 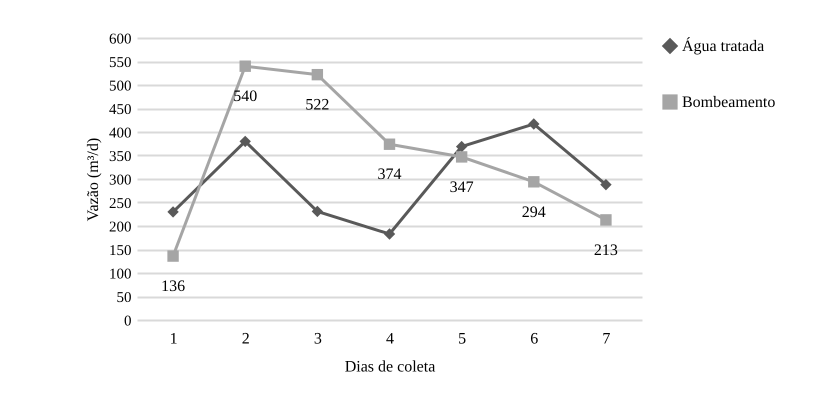 What do you see at coordinates (120, 86) in the screenshot?
I see `y-tick-label: 500` at bounding box center [120, 86].